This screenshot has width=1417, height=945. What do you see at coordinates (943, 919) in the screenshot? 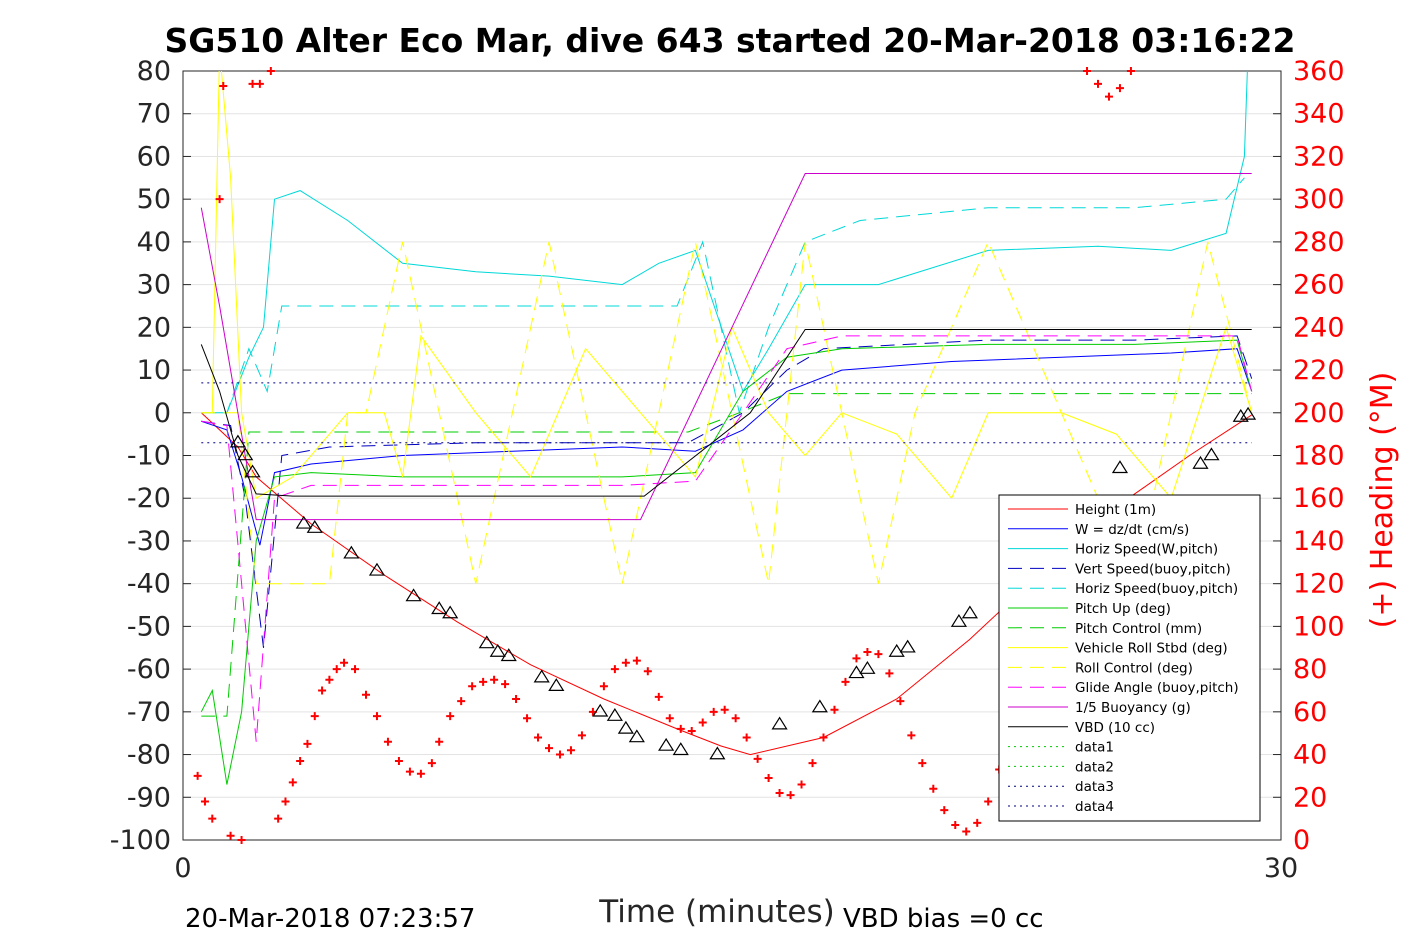
I see `footer-vbd-bias: VBD bias =0 cc` at bounding box center [943, 919].